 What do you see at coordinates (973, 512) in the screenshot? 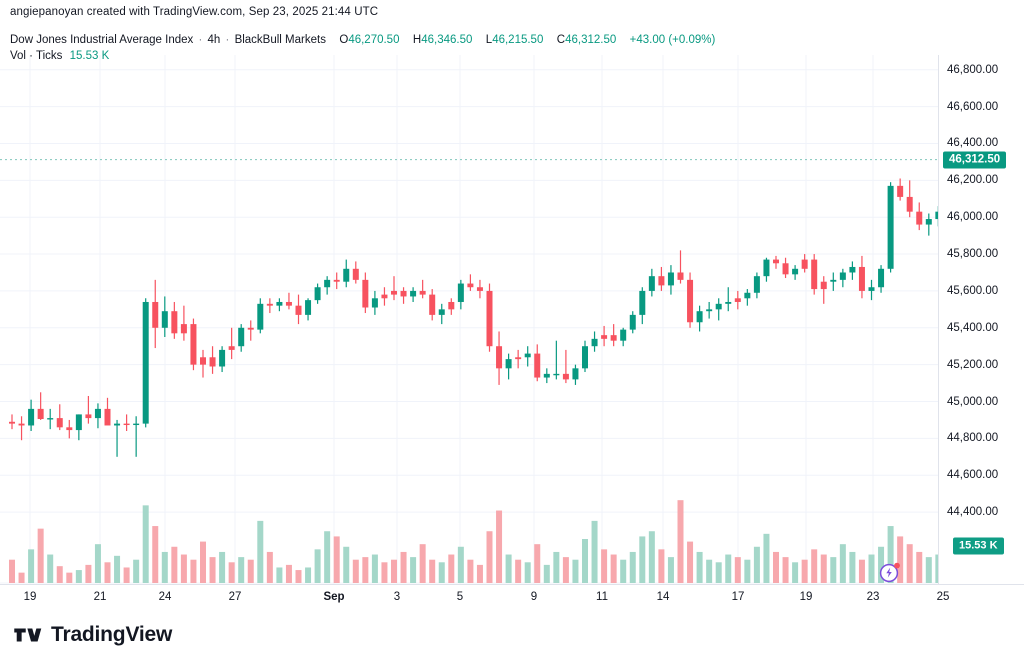
I see `price-axis-label: 44,400.00` at bounding box center [973, 512].